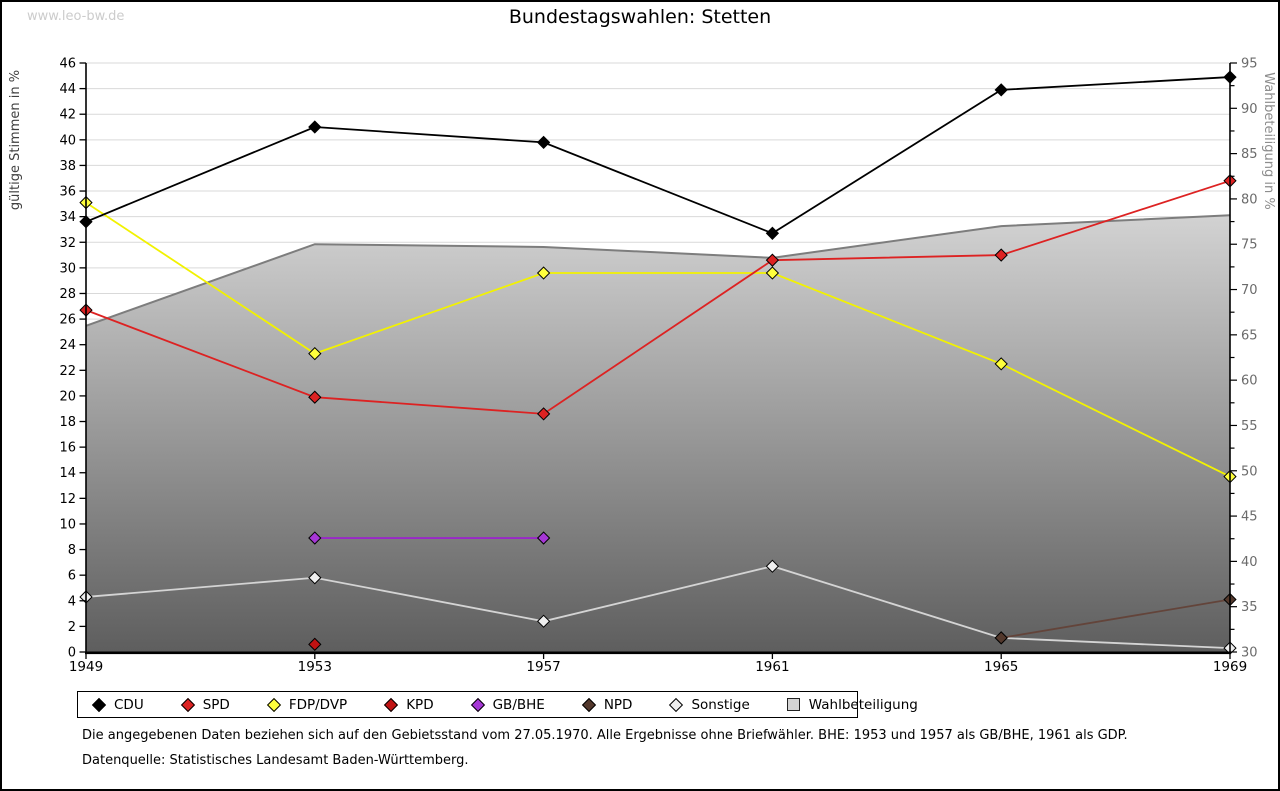 This screenshot has width=1280, height=791. What do you see at coordinates (720, 704) in the screenshot?
I see `legend-label: Sonstige` at bounding box center [720, 704].